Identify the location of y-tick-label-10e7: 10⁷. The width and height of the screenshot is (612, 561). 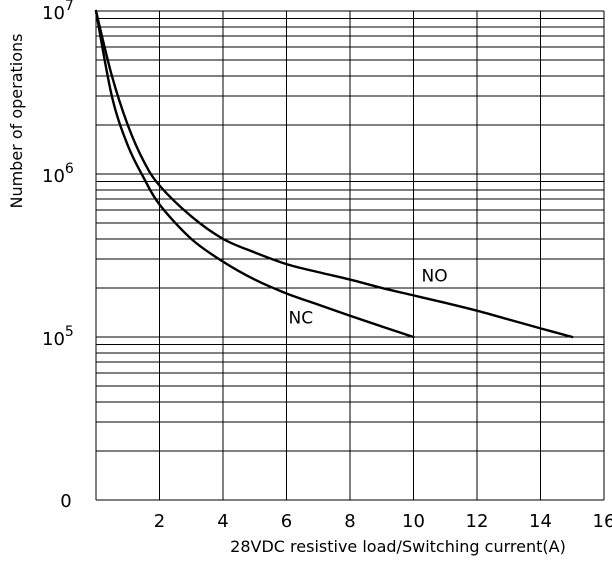
(58, 12).